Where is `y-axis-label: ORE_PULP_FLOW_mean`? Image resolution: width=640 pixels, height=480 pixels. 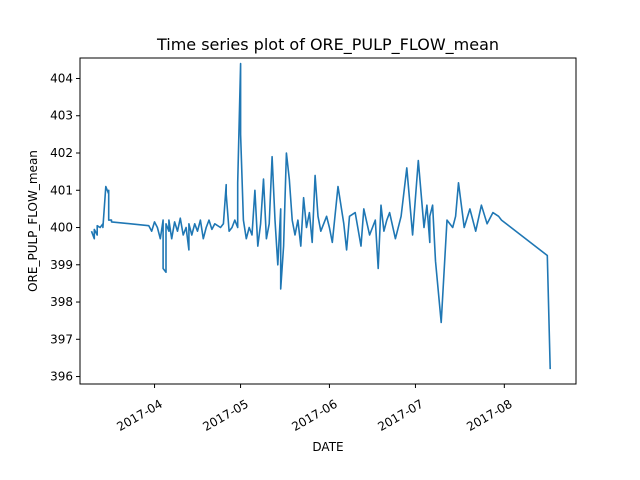 y-axis-label: ORE_PULP_FLOW_mean is located at coordinates (33, 221).